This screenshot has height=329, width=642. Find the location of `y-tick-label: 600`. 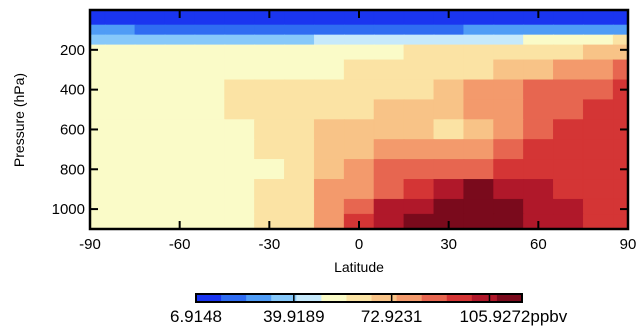

y-tick-label: 600 is located at coordinates (72, 129).